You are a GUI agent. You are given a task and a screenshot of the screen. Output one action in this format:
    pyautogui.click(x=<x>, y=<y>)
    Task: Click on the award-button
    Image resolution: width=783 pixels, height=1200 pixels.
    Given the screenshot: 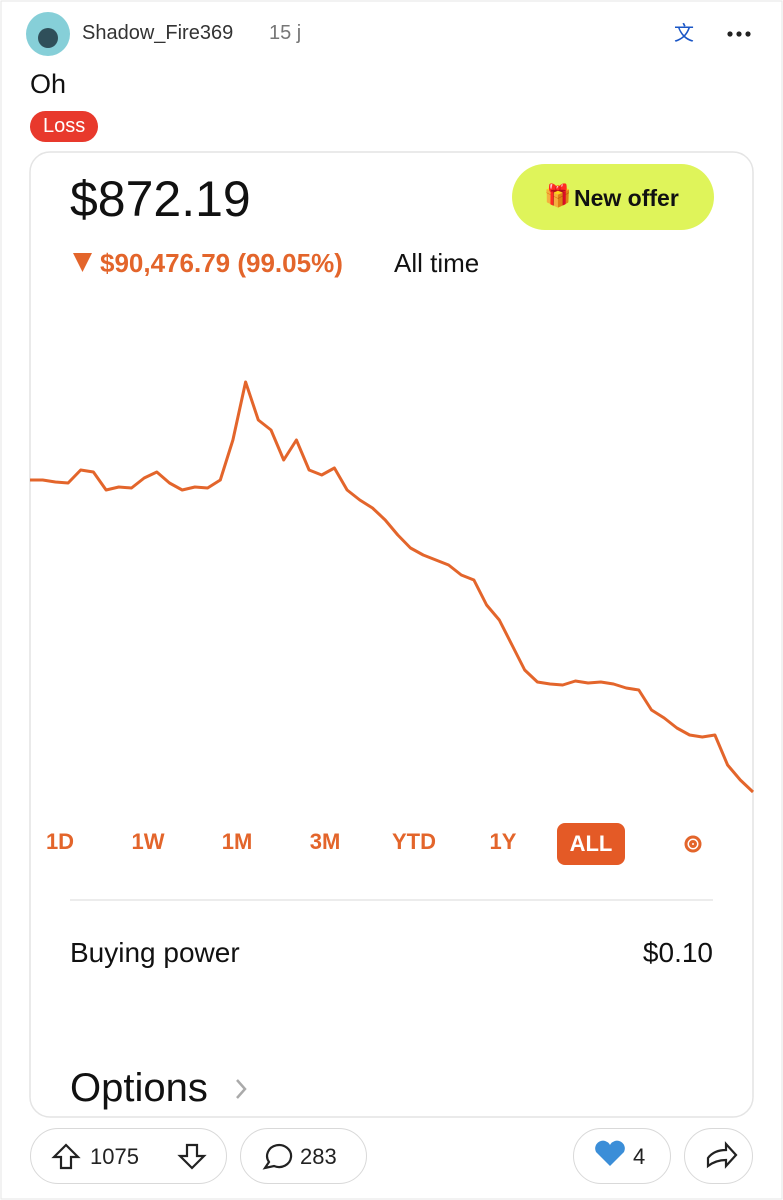 What is the action you would take?
    pyautogui.click(x=622, y=1156)
    